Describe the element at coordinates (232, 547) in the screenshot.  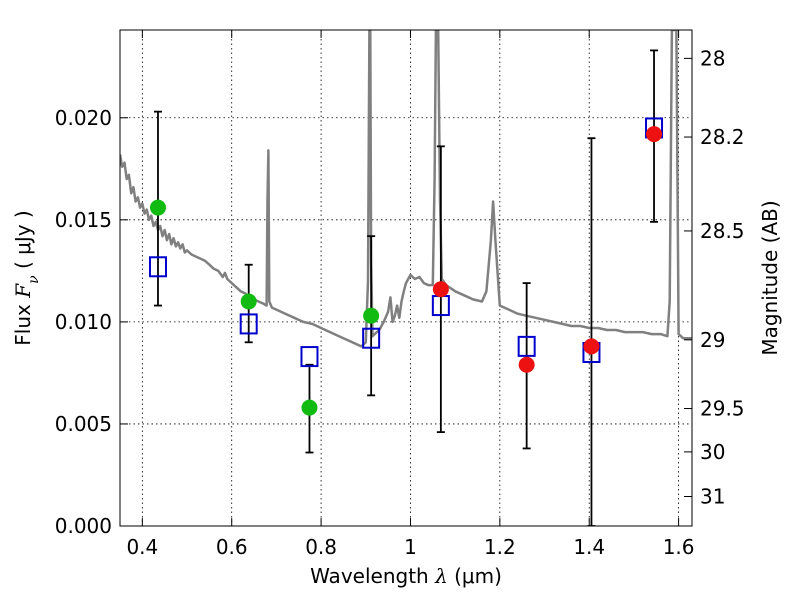
I see `x-tick-label: 0.6` at that location.